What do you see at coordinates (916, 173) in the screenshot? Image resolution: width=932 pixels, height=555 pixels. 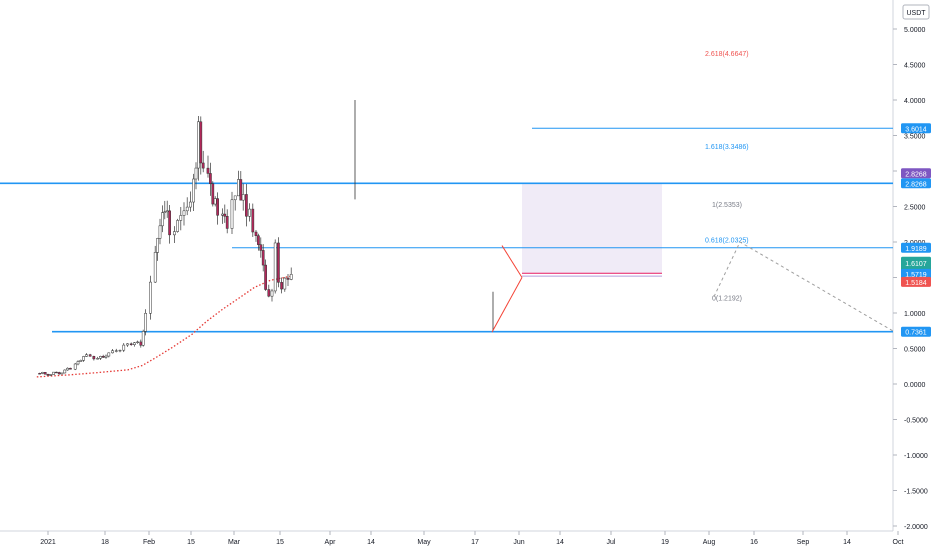 I see `marker-price-tag: 2.8268` at bounding box center [916, 173].